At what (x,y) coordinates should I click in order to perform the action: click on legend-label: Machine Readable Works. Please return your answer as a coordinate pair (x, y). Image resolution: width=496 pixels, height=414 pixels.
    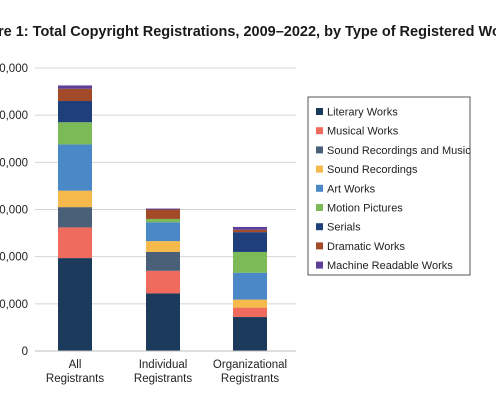
    Looking at the image, I should click on (390, 266).